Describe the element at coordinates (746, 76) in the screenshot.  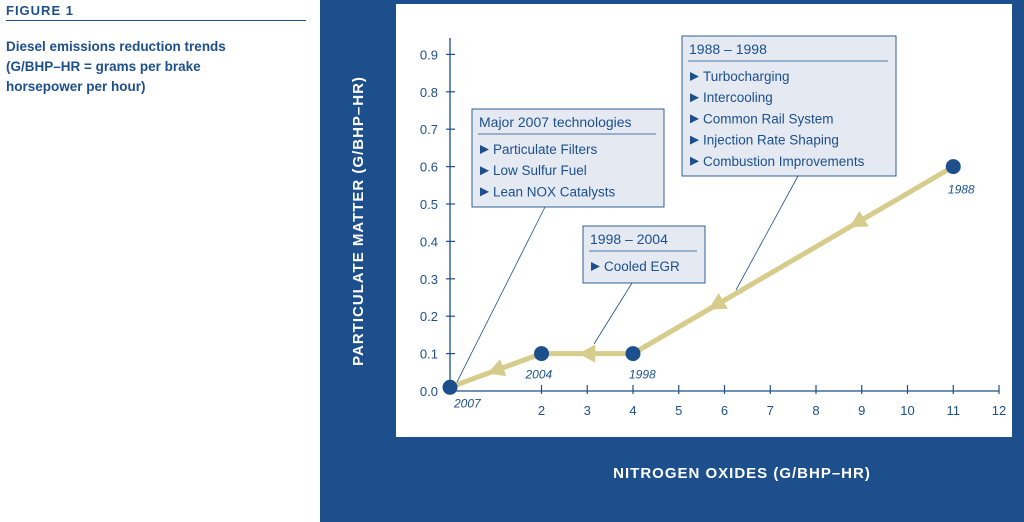
I see `annotation-item: Turbocharging` at that location.